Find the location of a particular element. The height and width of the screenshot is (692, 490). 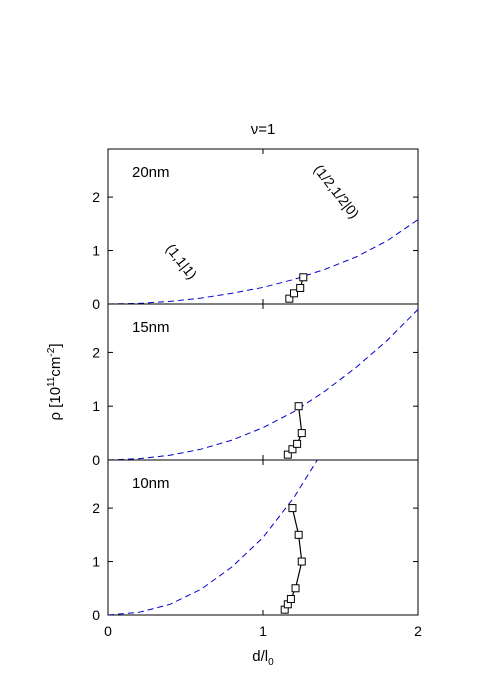

y-axis-label-end: ] is located at coordinates (55, 345).